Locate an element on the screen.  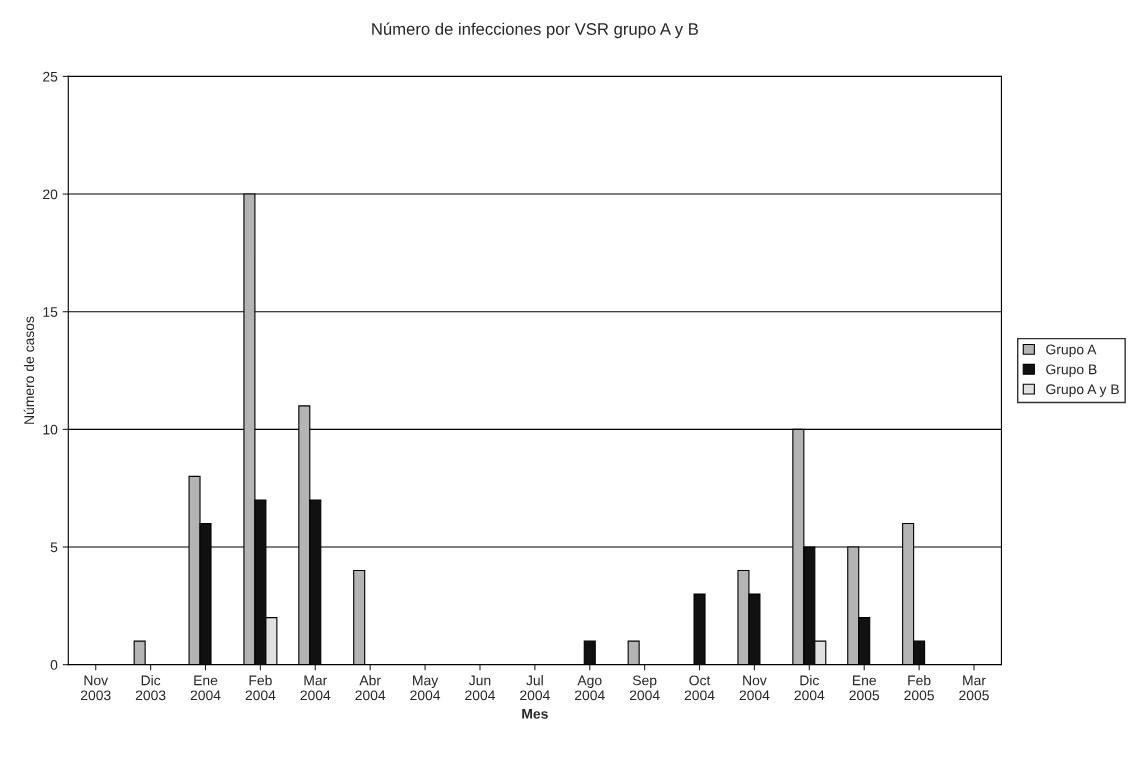
x-axis-title: Mes is located at coordinates (535, 714).